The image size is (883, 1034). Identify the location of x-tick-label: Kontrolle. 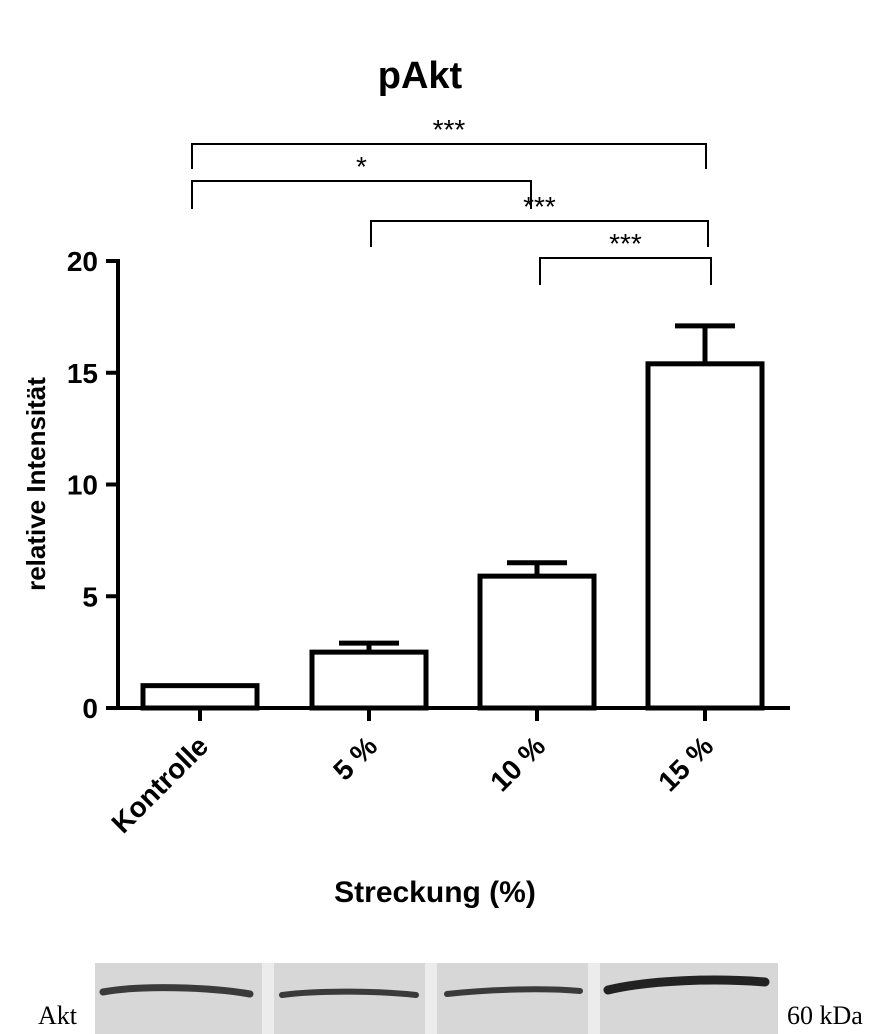
(159, 784).